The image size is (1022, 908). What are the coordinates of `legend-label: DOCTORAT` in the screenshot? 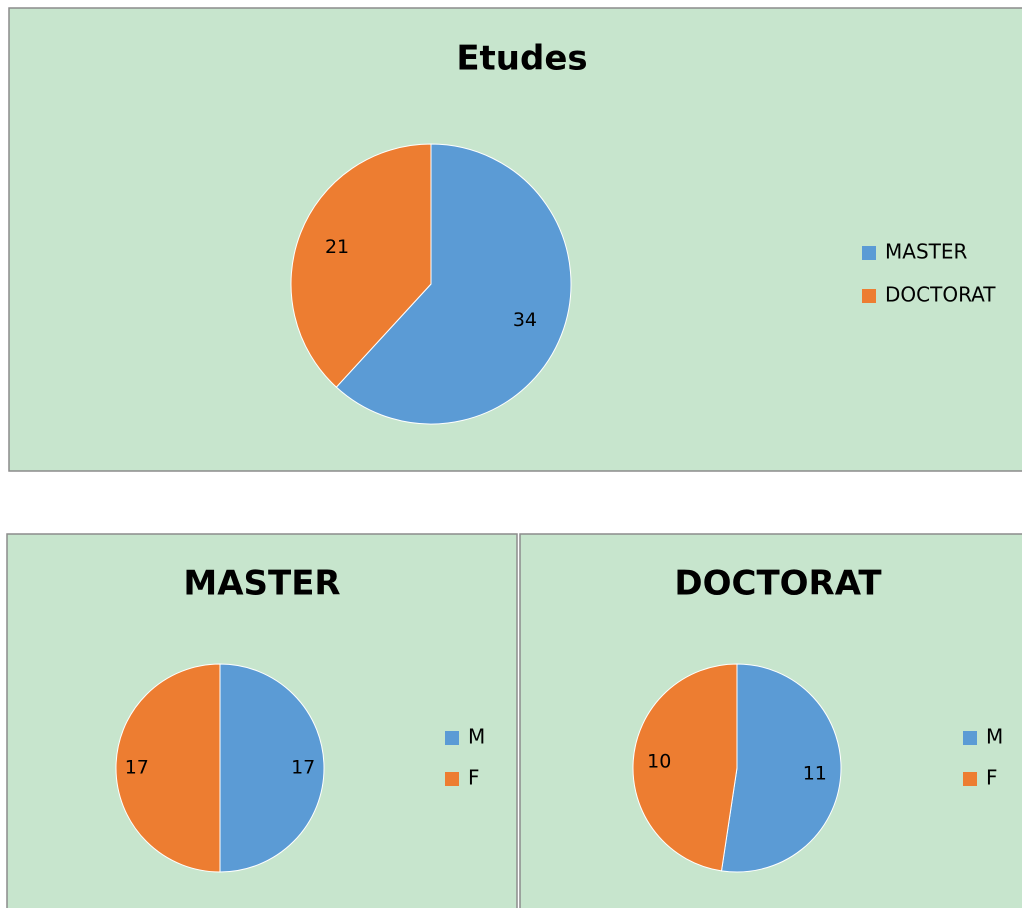 It's located at (940, 295).